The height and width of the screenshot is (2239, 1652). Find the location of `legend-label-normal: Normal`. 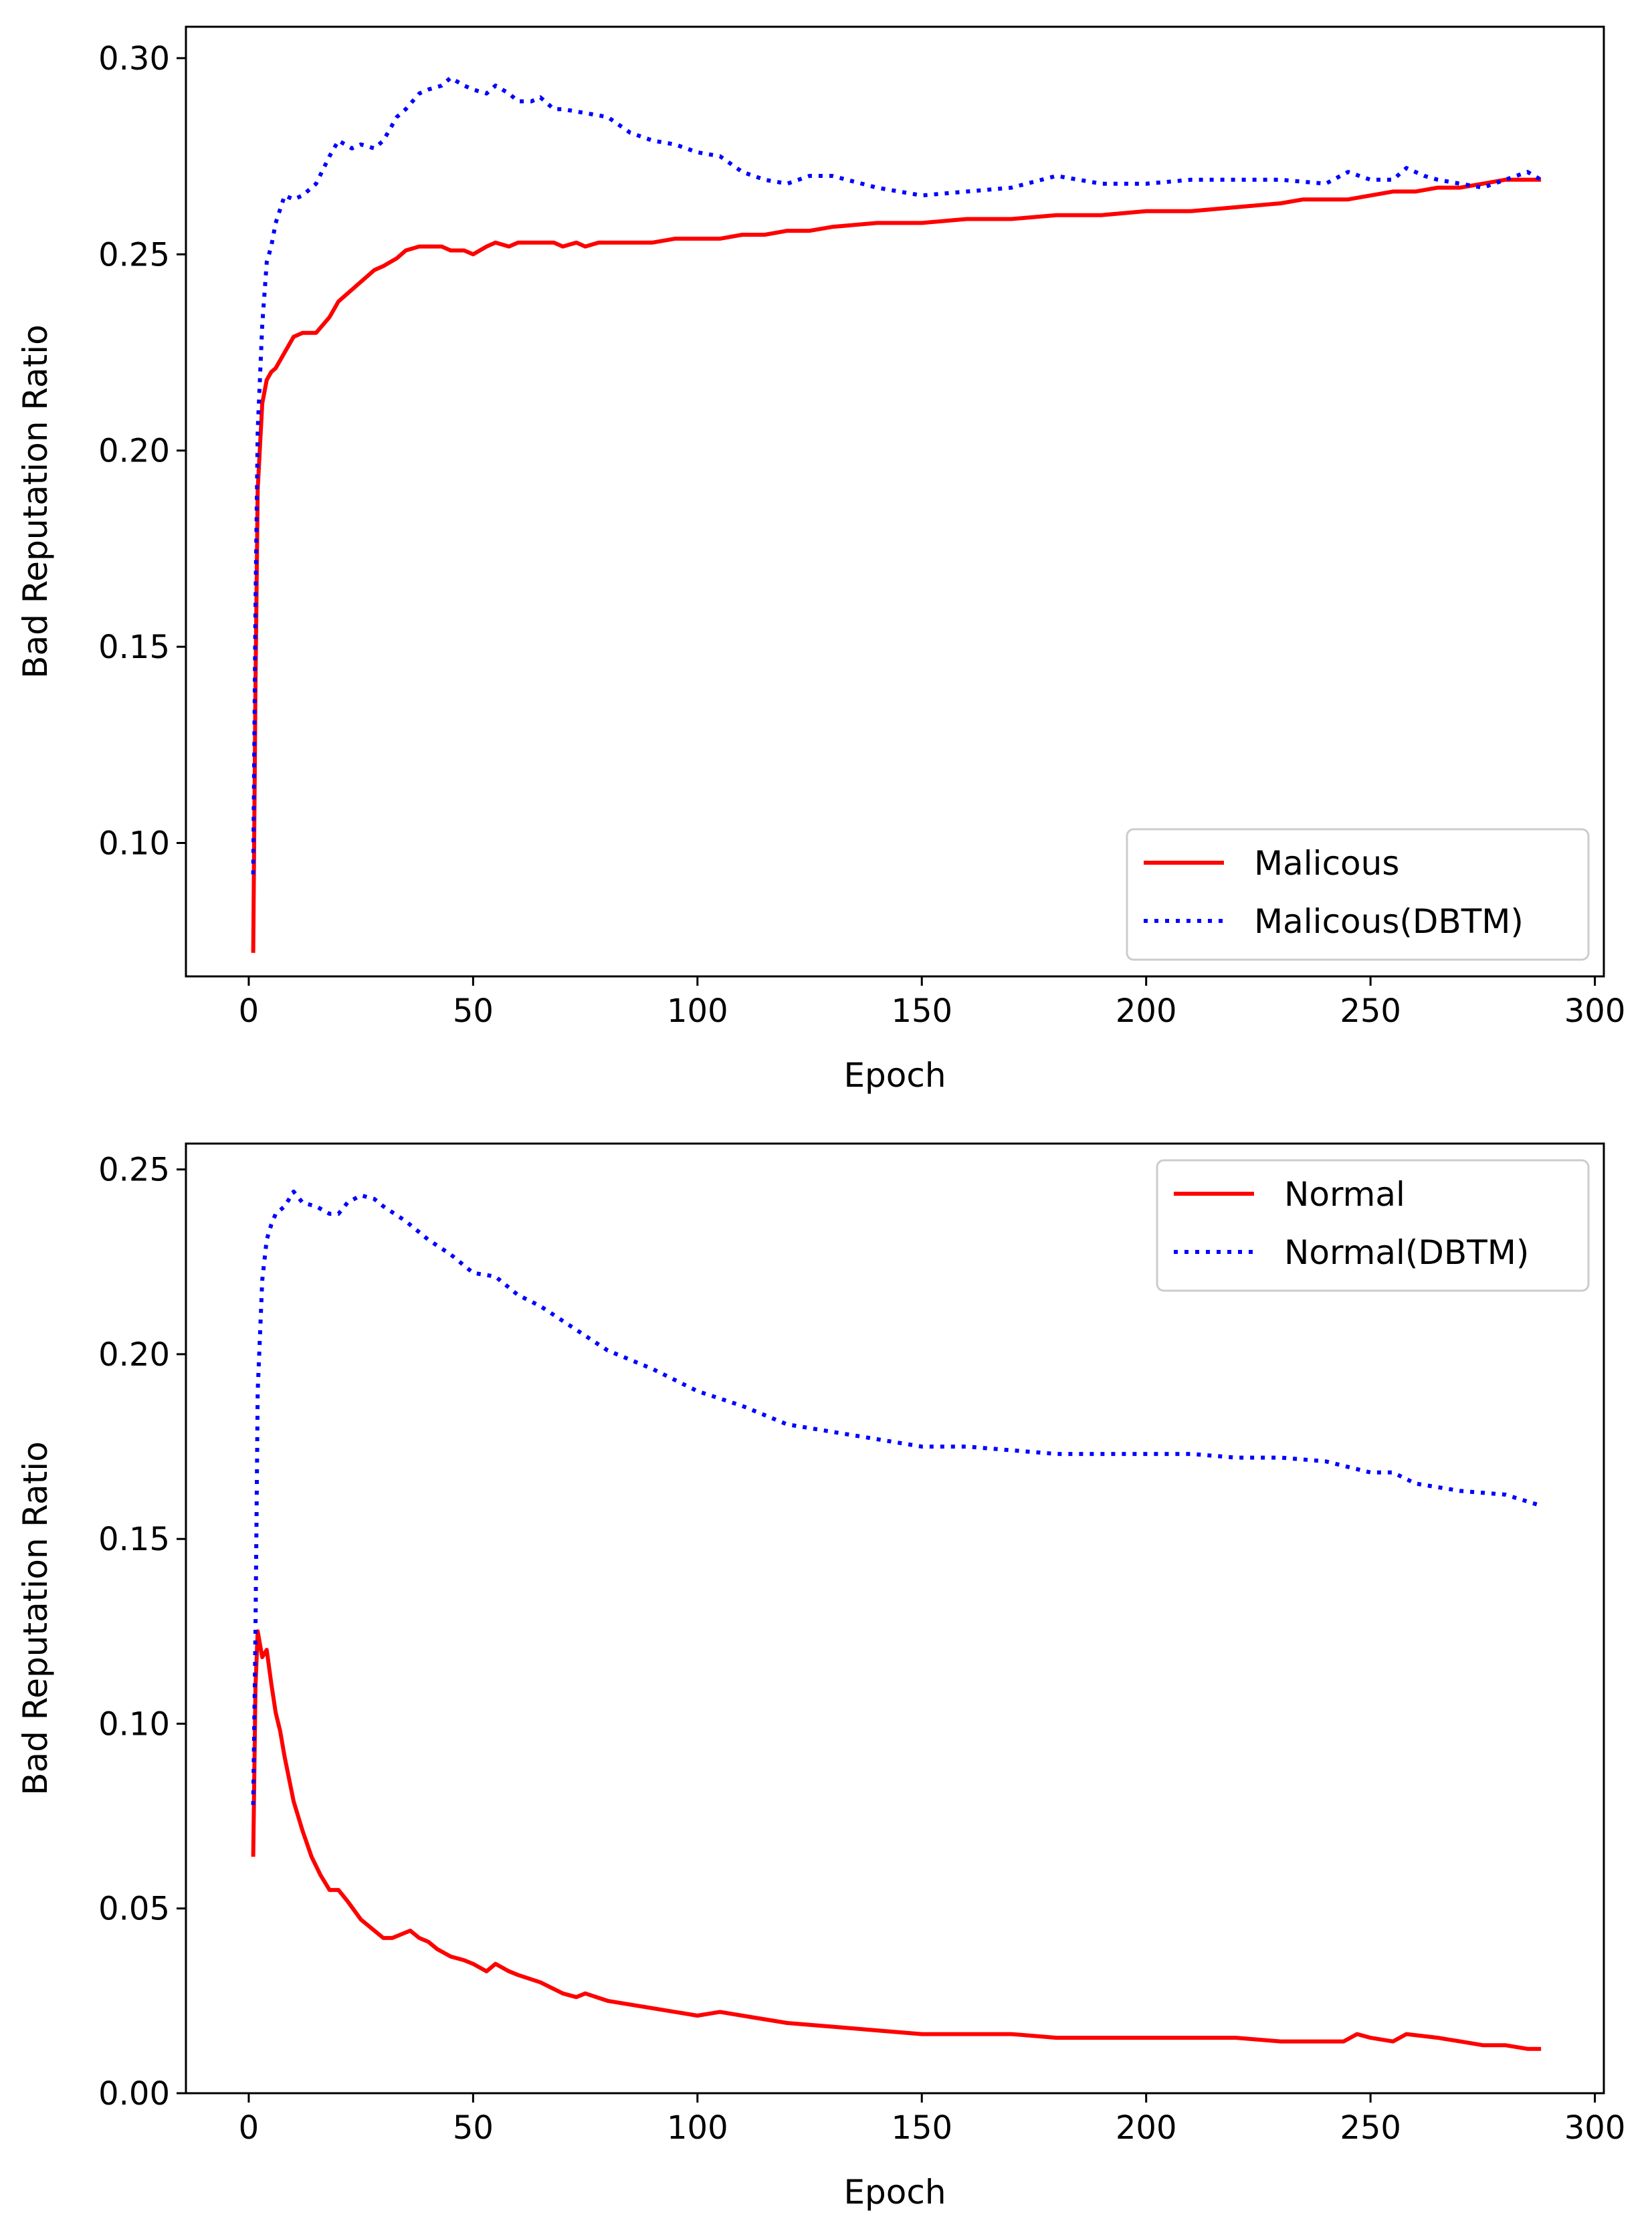

legend-label-normal: Normal is located at coordinates (1344, 1194).